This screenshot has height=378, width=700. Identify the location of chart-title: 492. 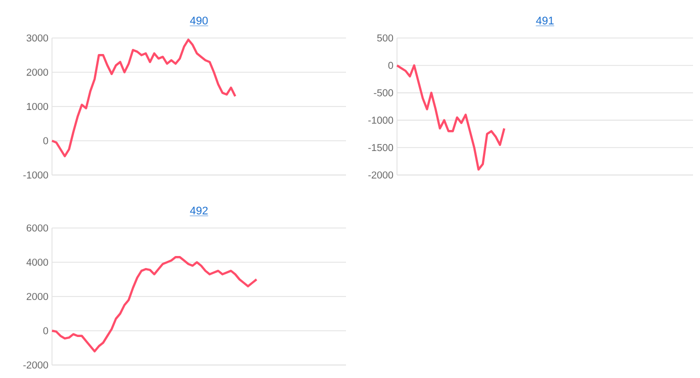
(199, 210).